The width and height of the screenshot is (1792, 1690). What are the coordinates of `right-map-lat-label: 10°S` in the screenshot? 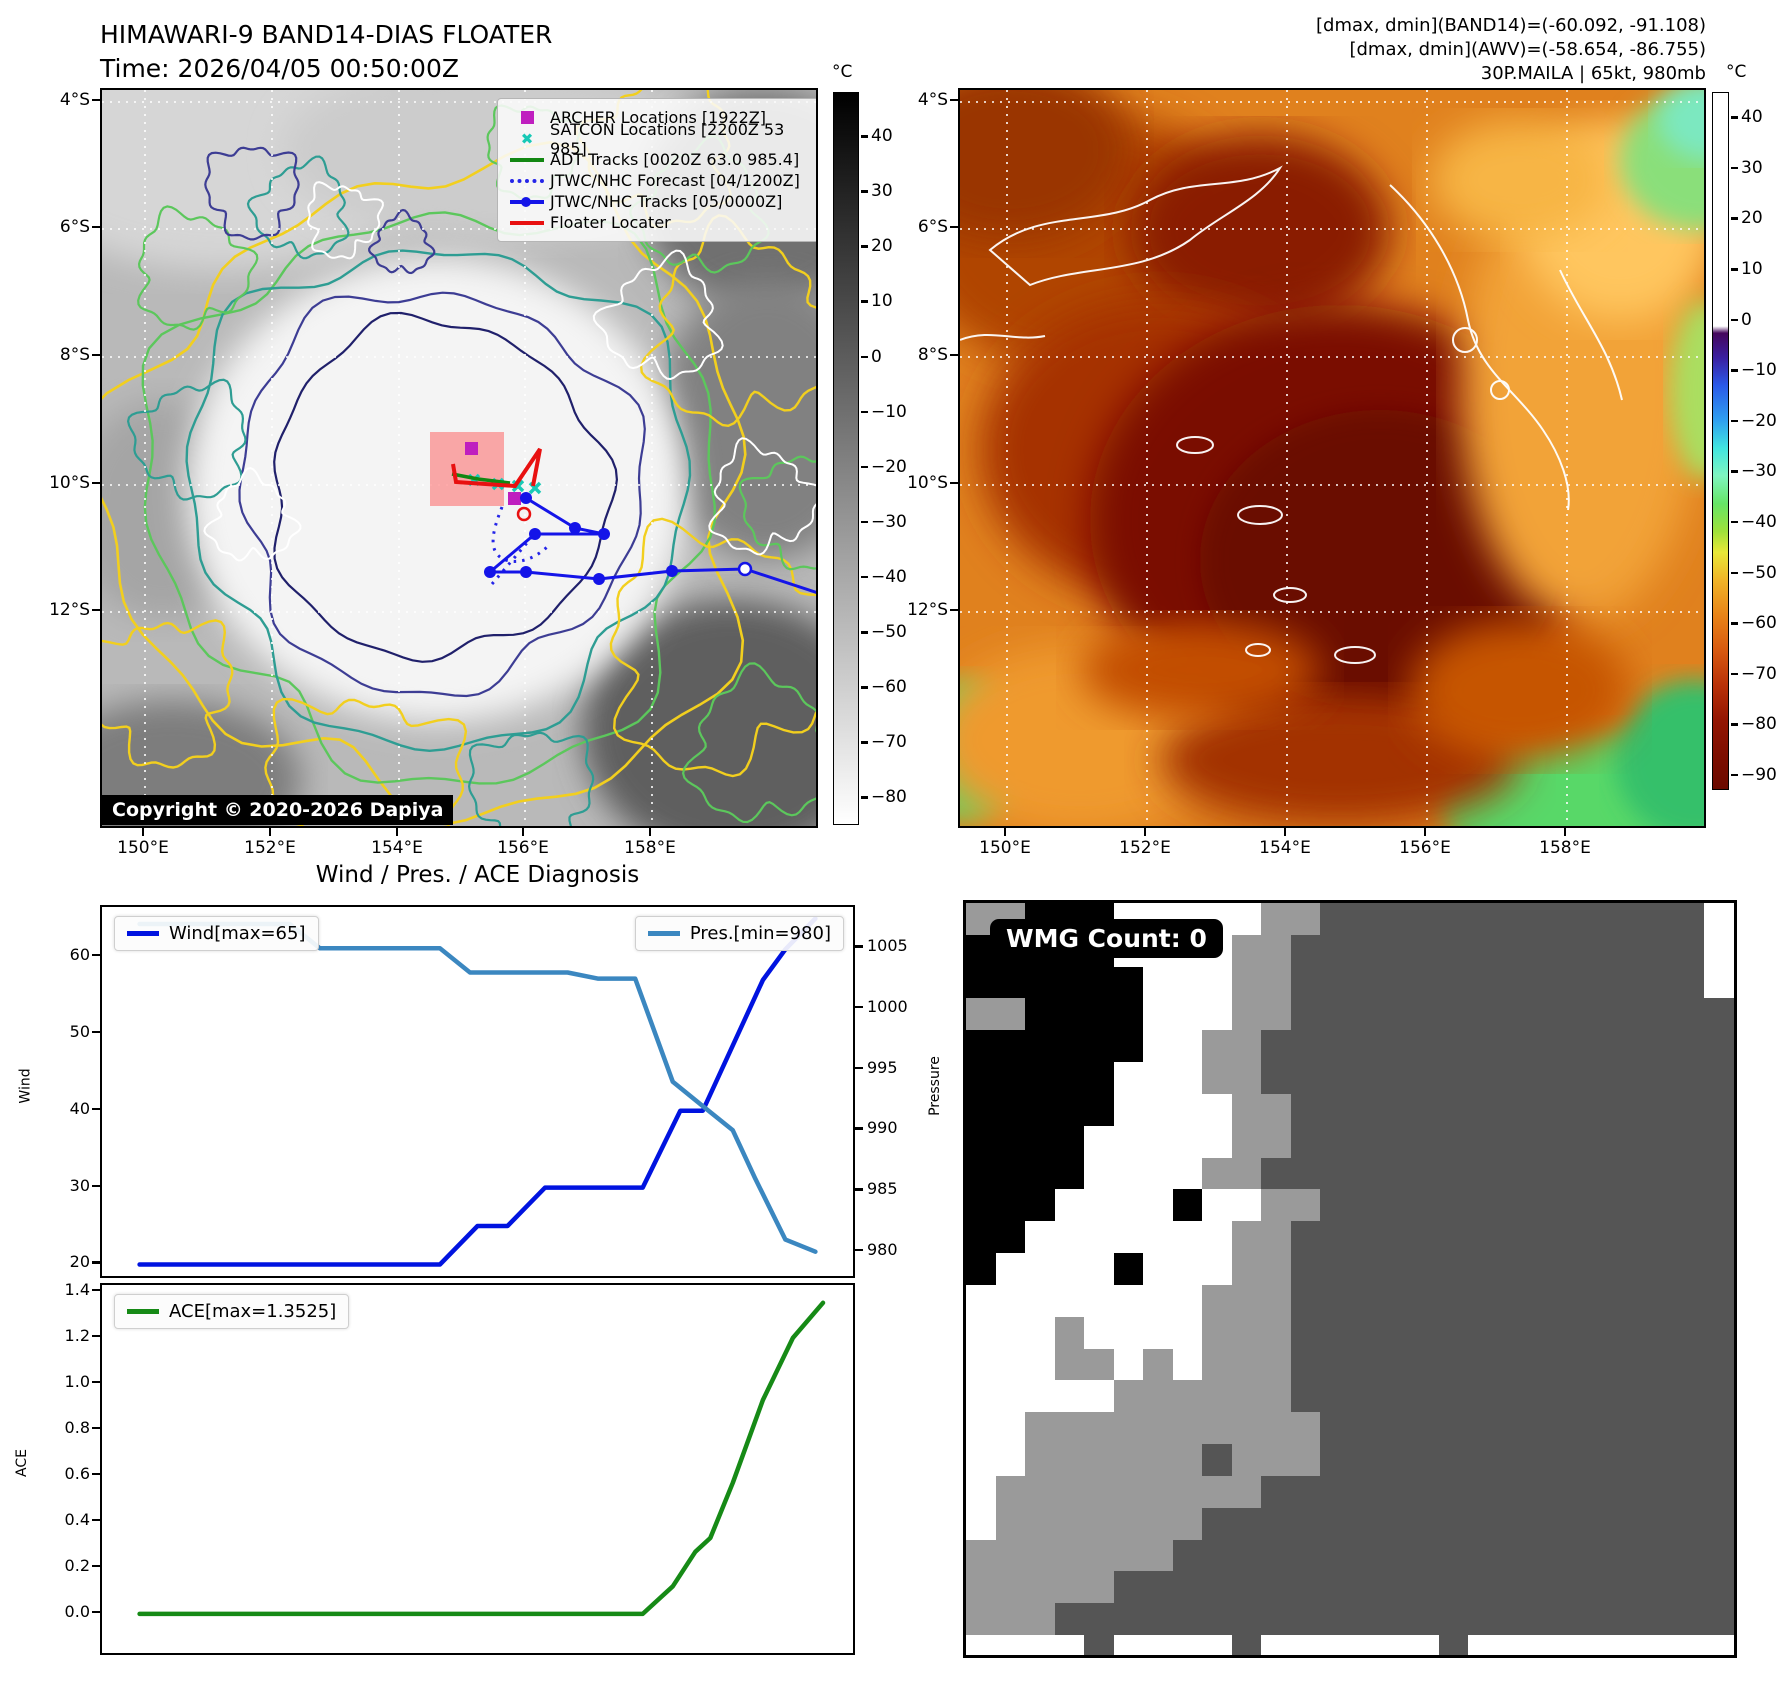 It's located at (927, 483).